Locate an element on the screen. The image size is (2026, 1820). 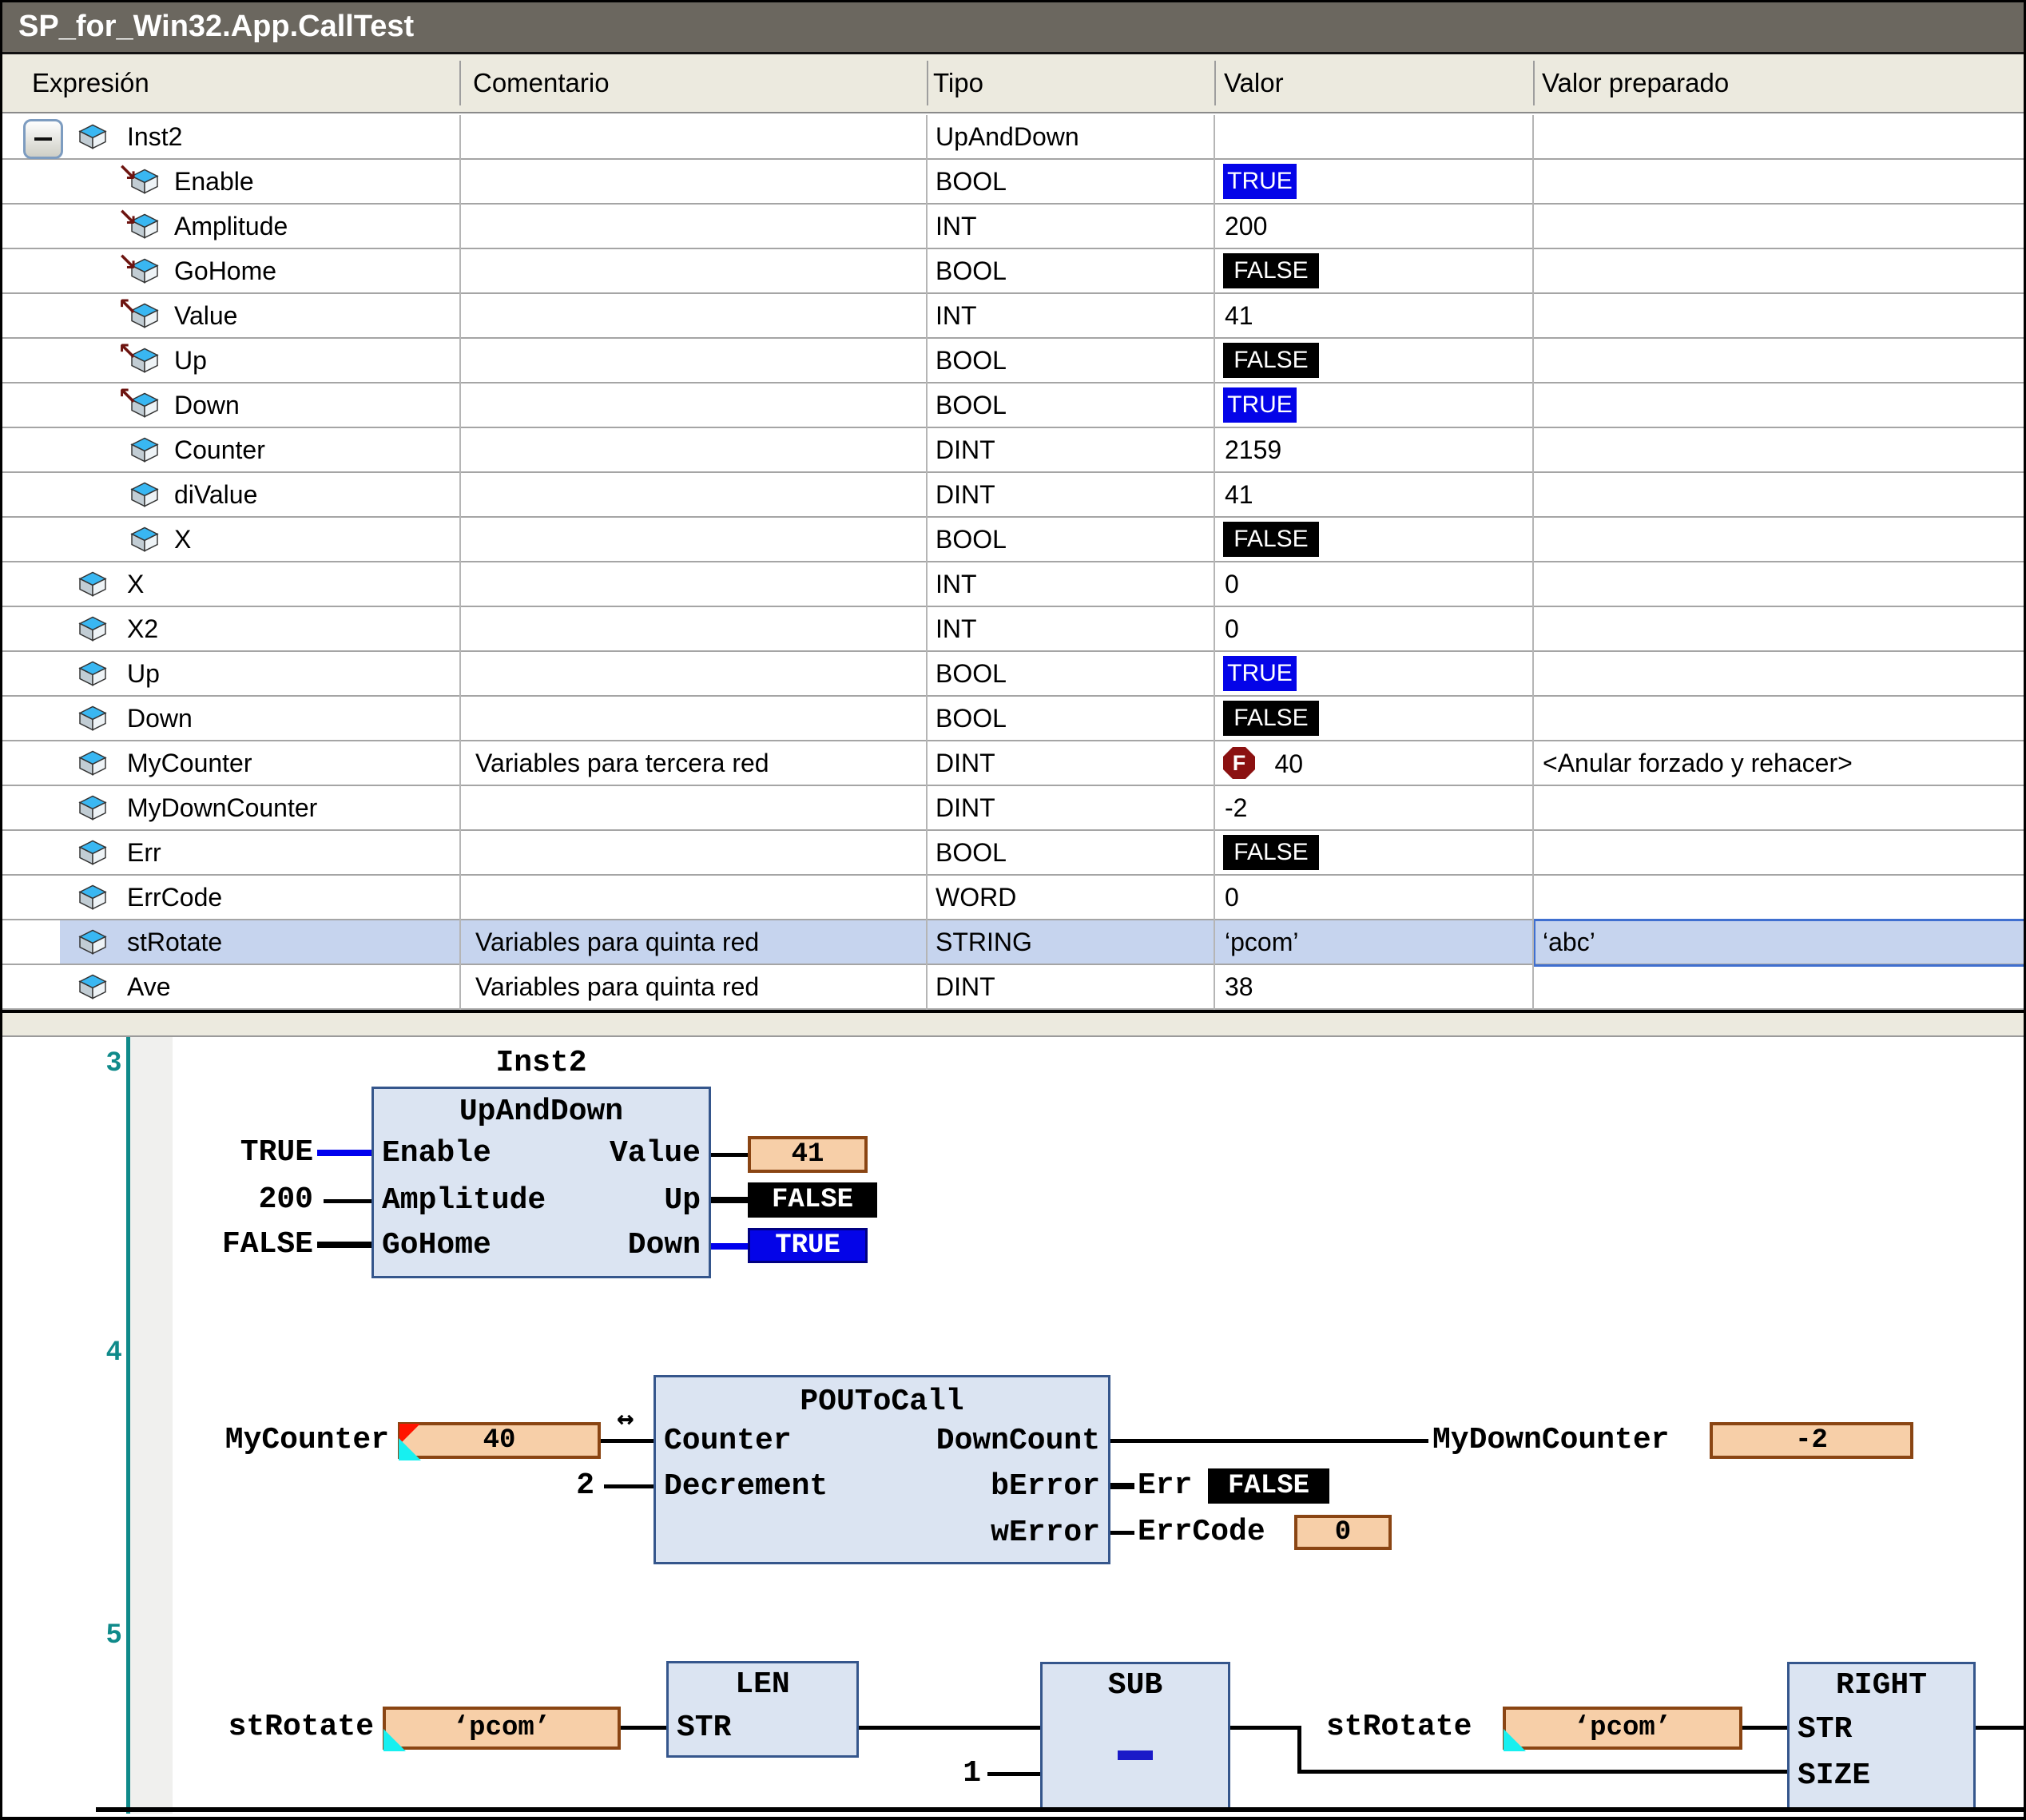
strotate-value-text: ‘pcom’ is located at coordinates (501, 1728).